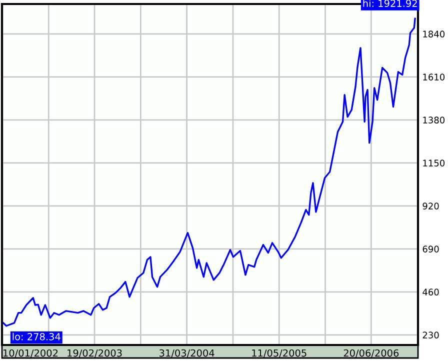  I want to click on y-tick-label: 690, so click(430, 249).